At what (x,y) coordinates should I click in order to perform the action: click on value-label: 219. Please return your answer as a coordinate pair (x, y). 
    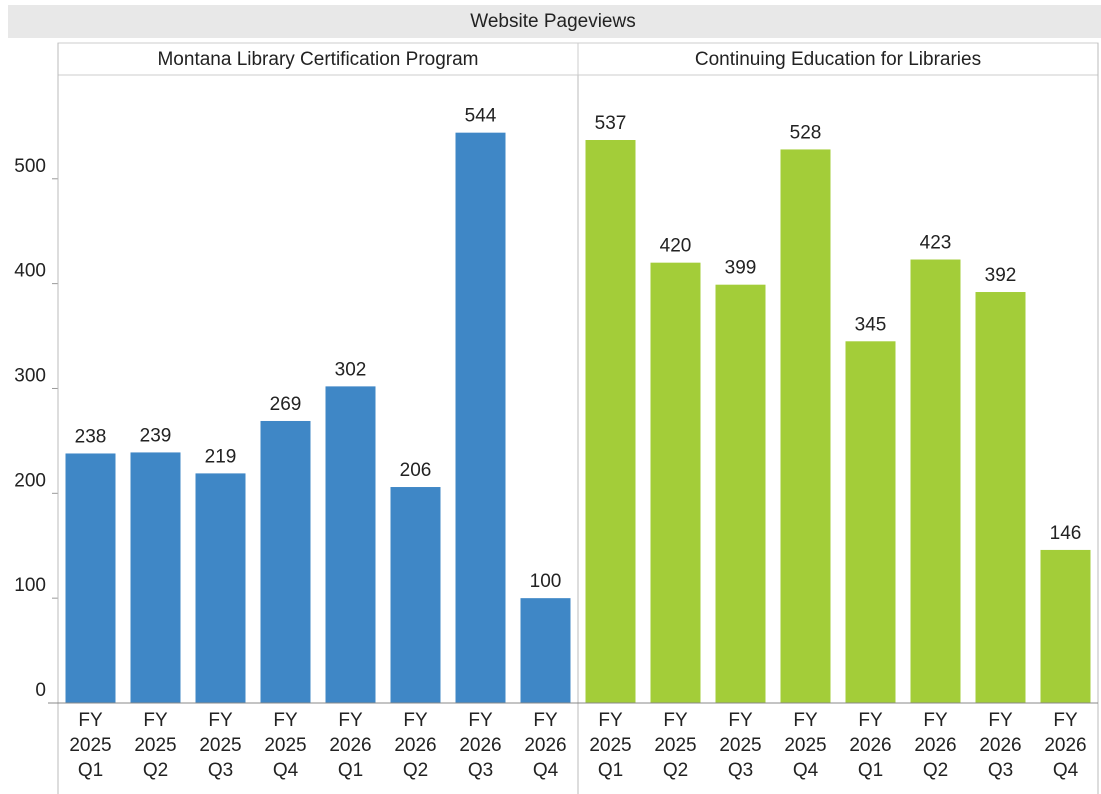
    Looking at the image, I should click on (221, 456).